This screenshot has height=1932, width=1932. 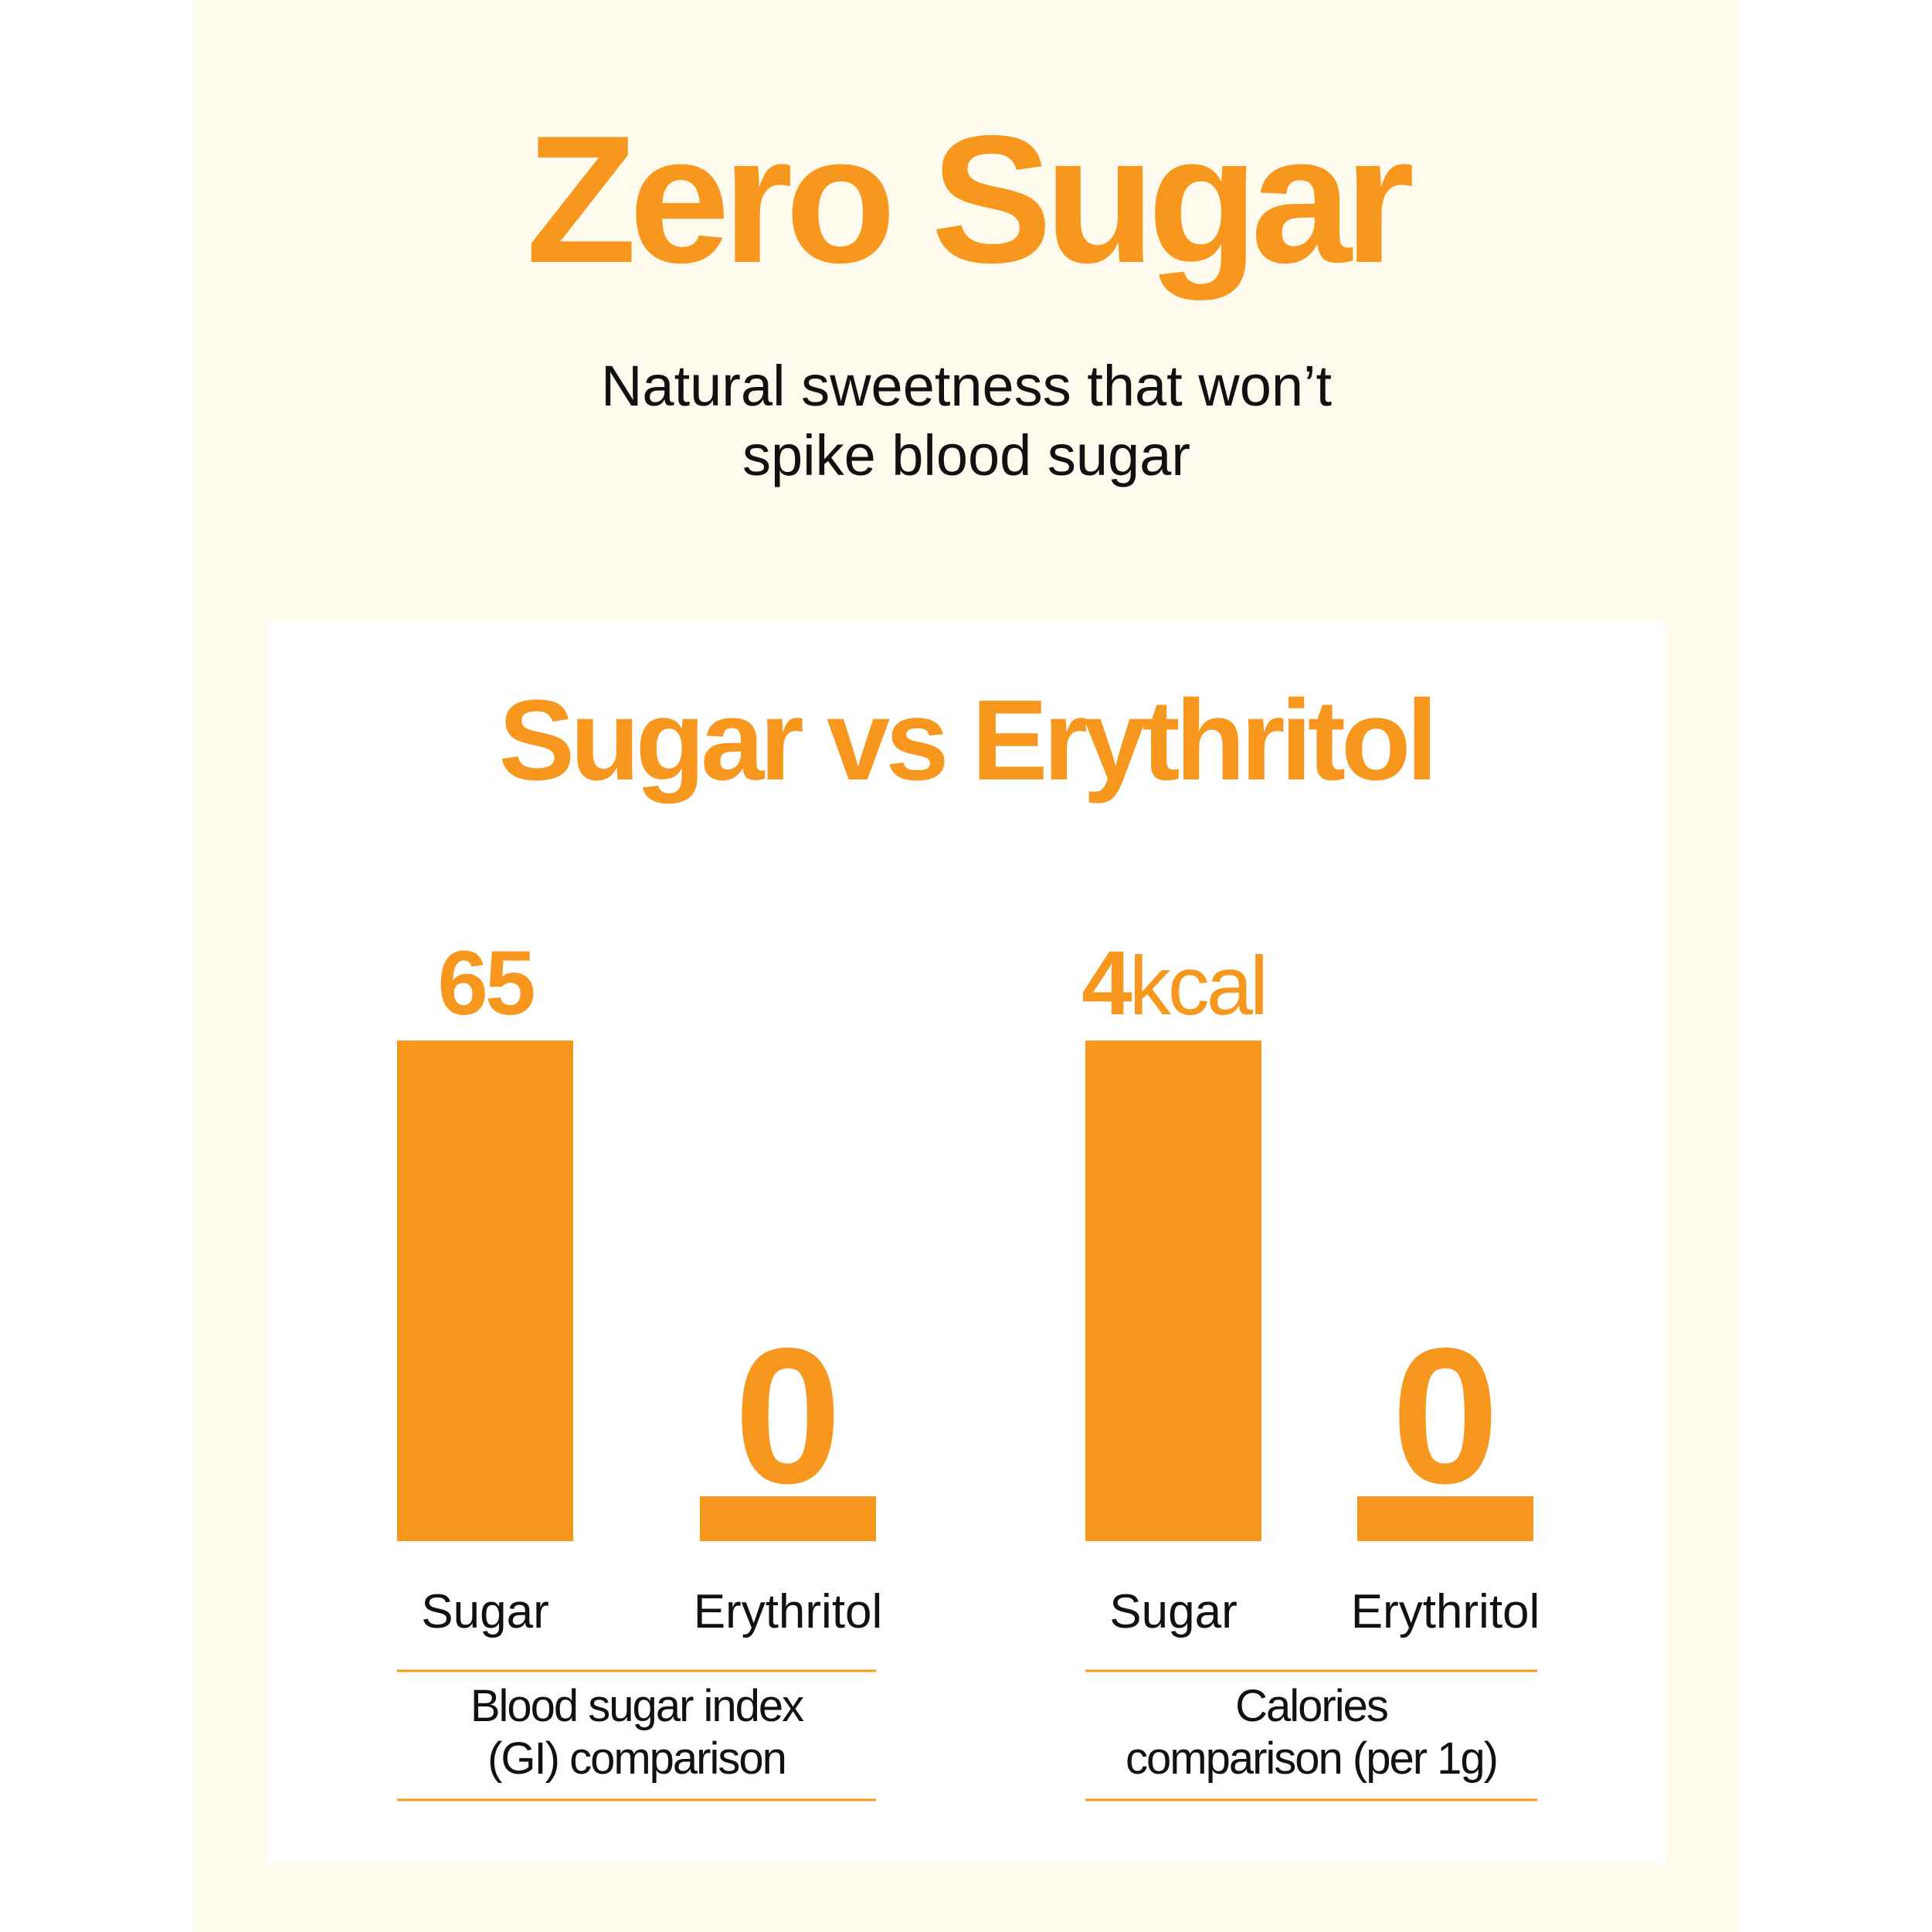 I want to click on calories-value-label-erythritol: 0, so click(x=1445, y=1416).